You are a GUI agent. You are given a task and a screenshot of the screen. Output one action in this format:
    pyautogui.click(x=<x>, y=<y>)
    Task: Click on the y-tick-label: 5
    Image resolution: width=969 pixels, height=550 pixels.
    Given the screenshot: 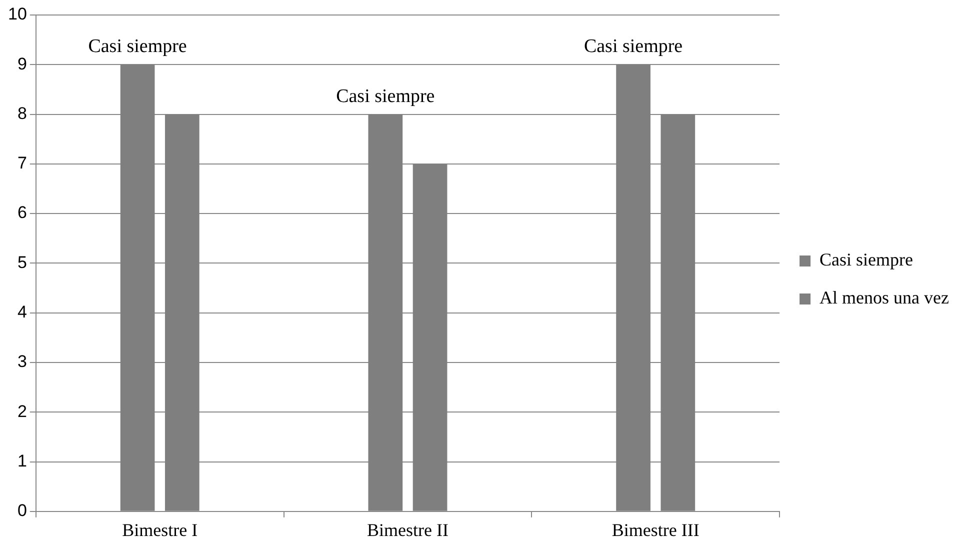 What is the action you would take?
    pyautogui.click(x=22, y=262)
    